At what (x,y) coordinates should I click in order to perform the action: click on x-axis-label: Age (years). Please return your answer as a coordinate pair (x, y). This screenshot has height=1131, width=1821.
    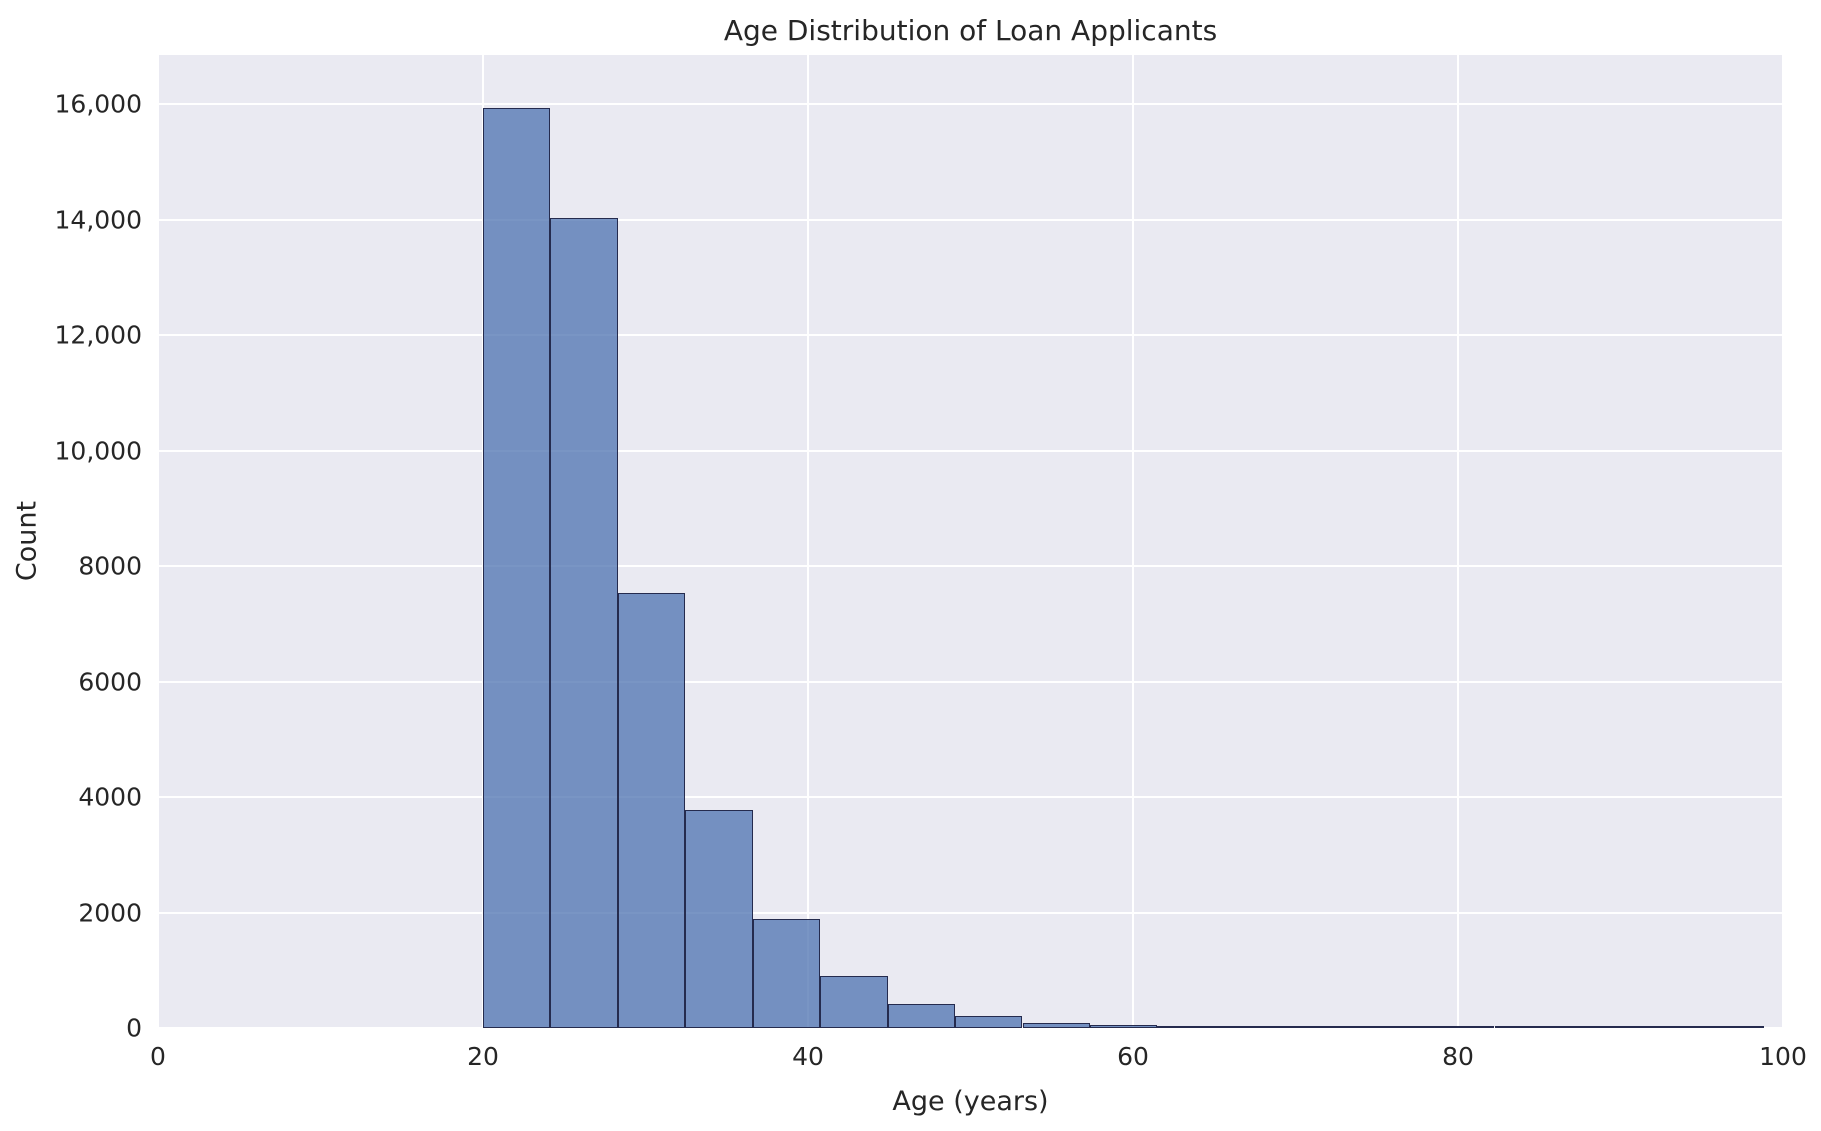
    Looking at the image, I should click on (970, 1101).